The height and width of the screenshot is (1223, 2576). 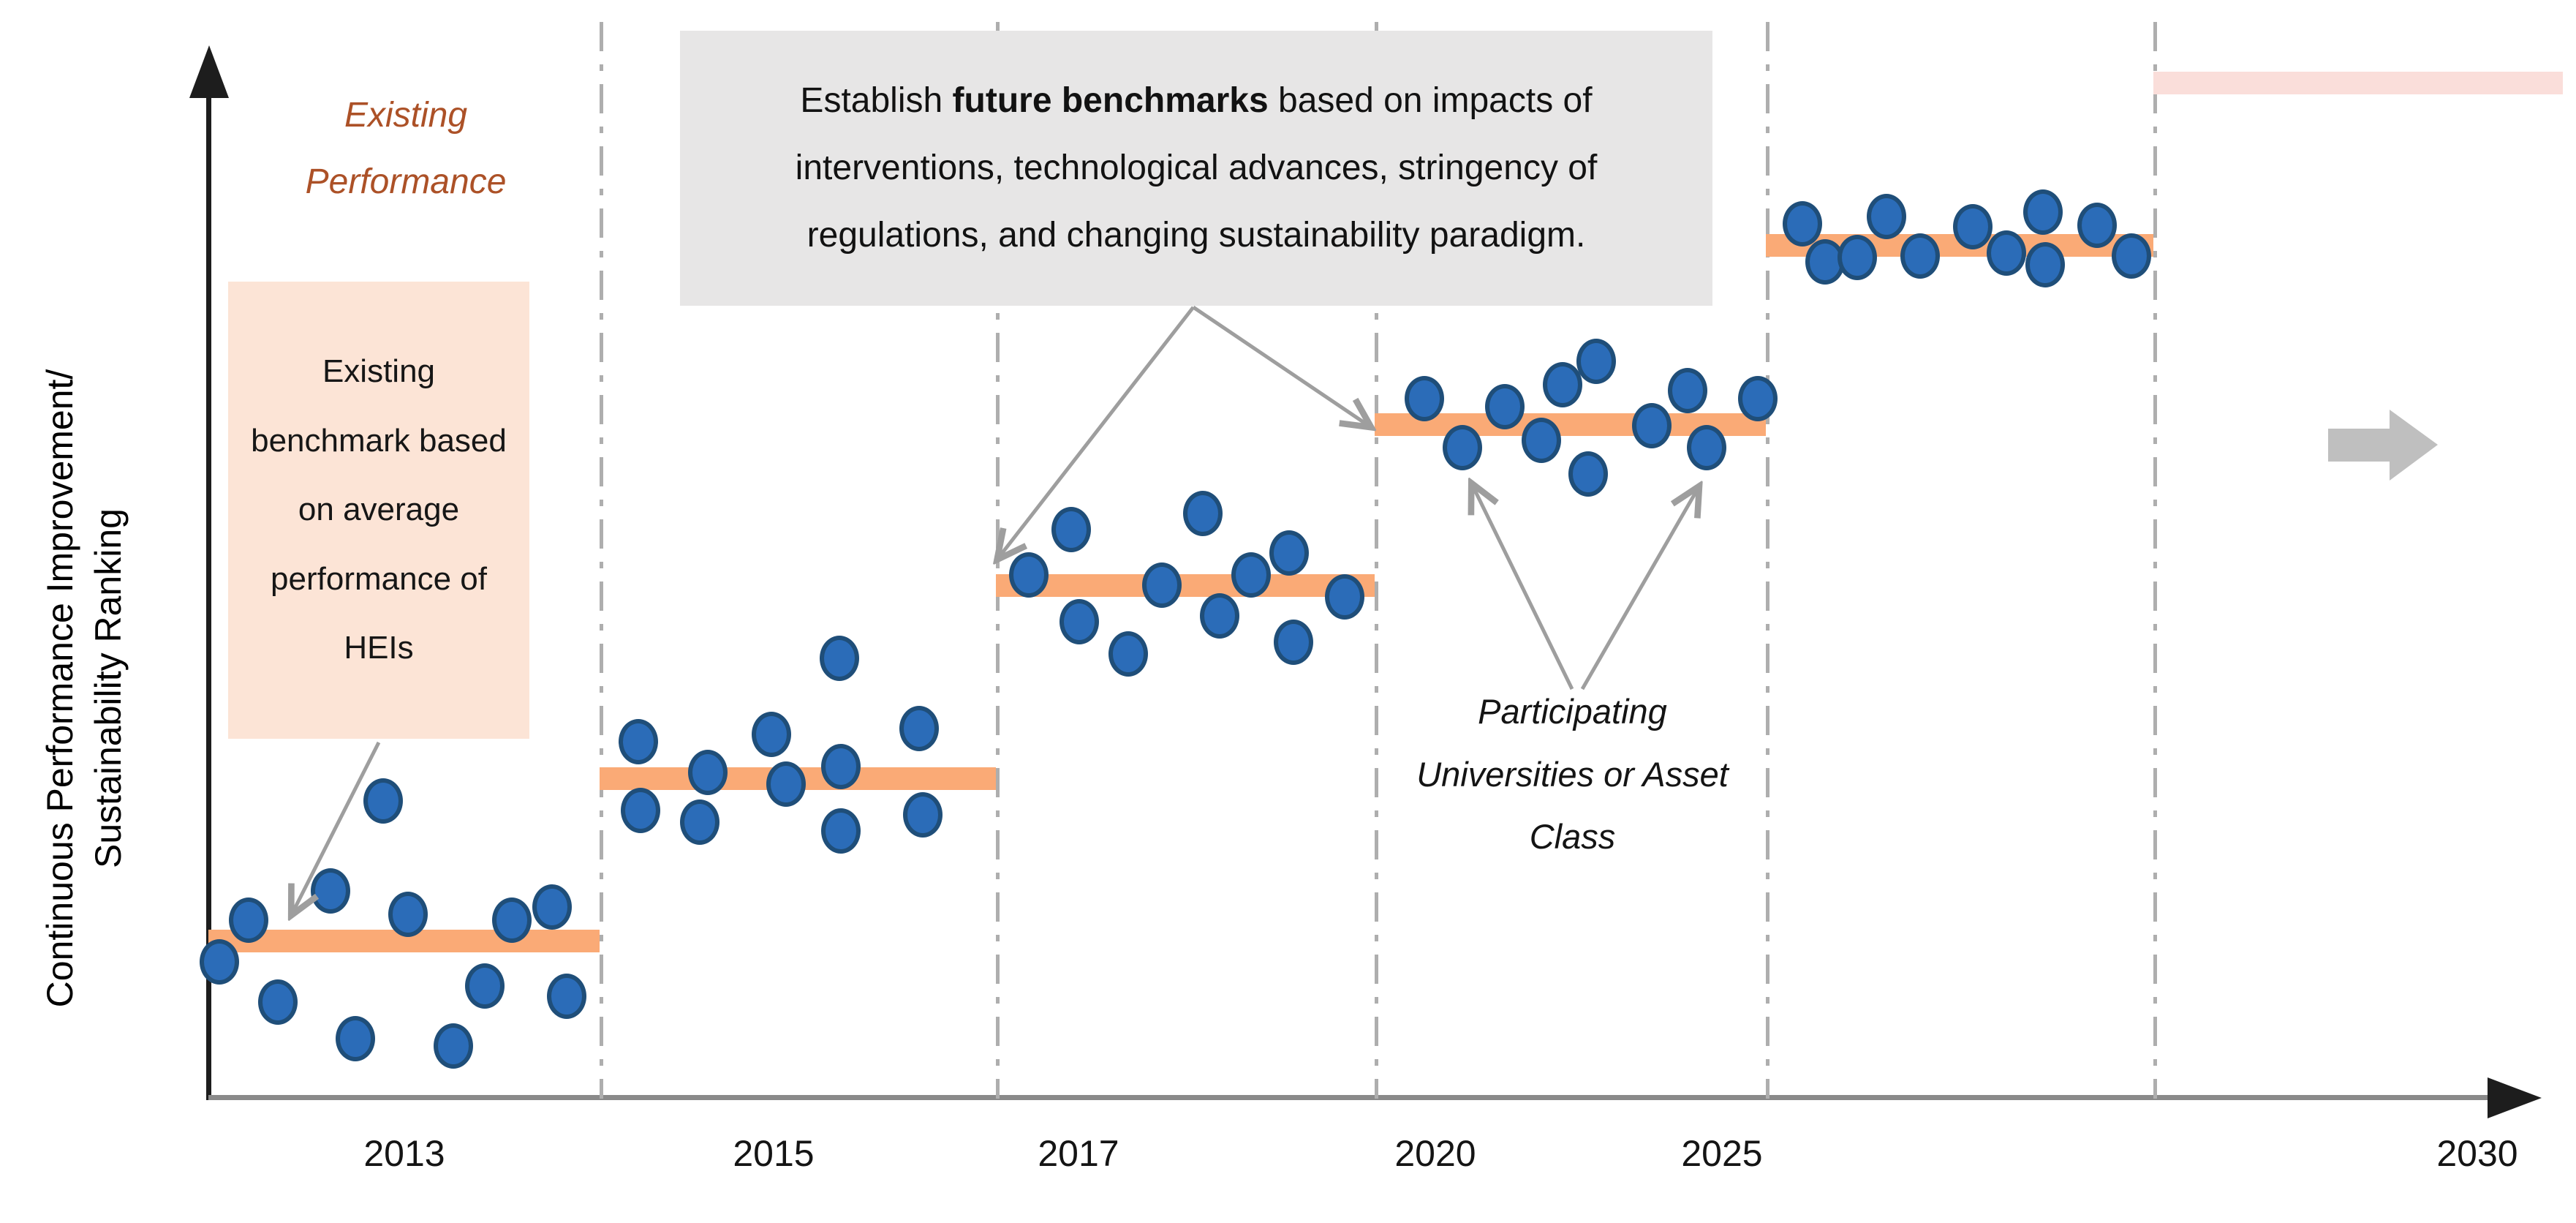 What do you see at coordinates (1639, 589) in the screenshot?
I see `arrow-participating-to-right-dot` at bounding box center [1639, 589].